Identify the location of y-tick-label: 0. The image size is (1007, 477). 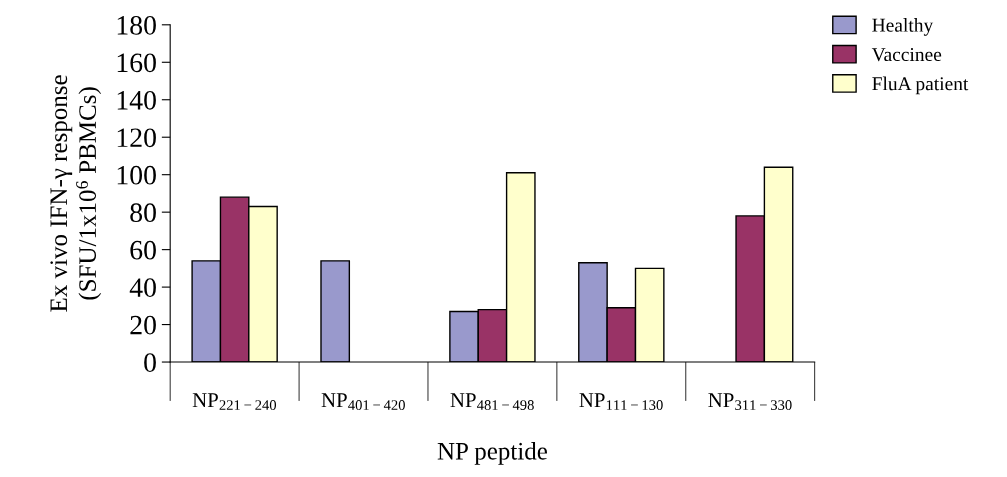
(150, 362).